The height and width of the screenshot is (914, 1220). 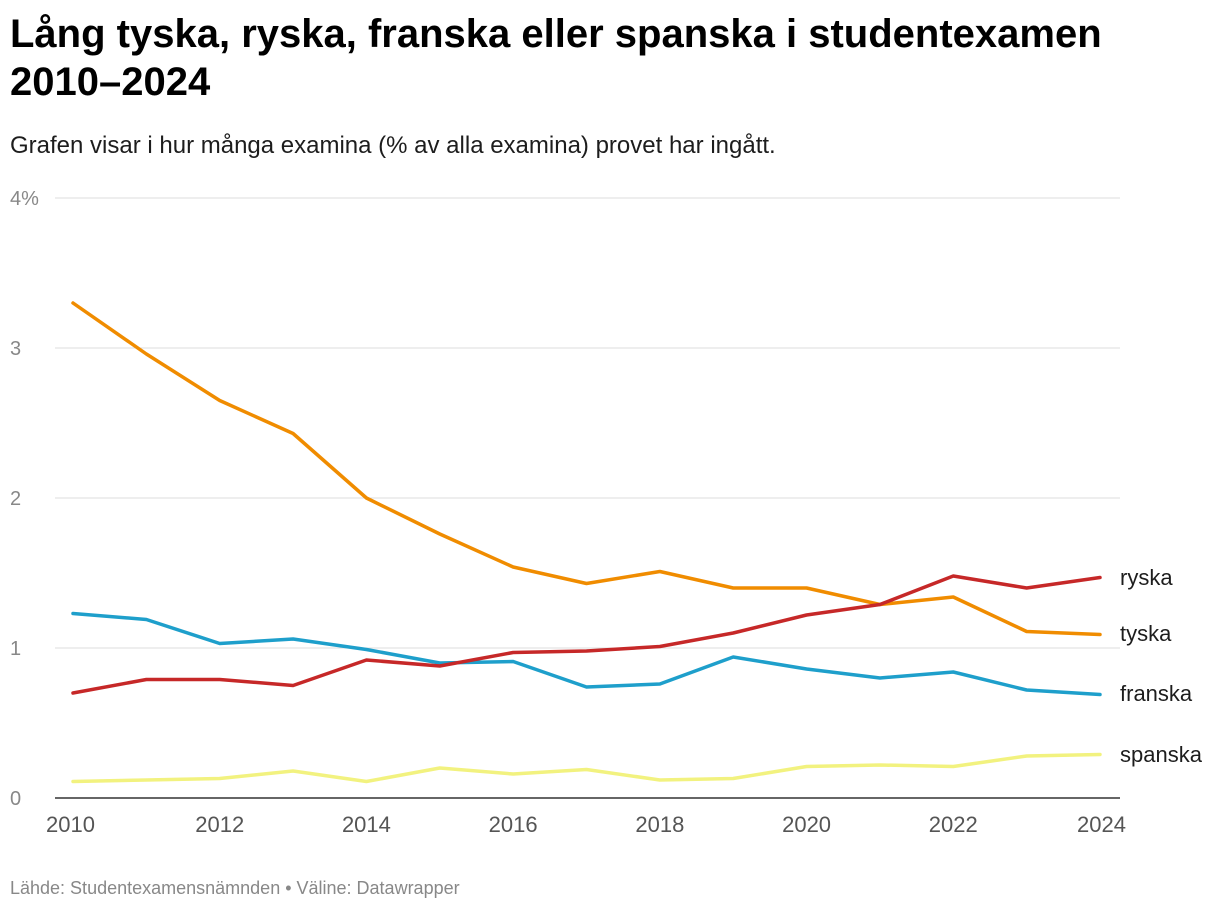 What do you see at coordinates (1156, 693) in the screenshot?
I see `series-label-franska: franska` at bounding box center [1156, 693].